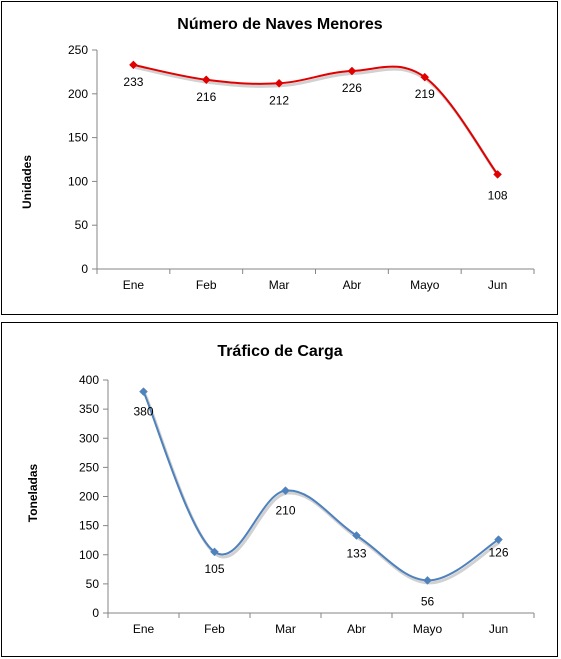  I want to click on data-label: 56, so click(428, 601).